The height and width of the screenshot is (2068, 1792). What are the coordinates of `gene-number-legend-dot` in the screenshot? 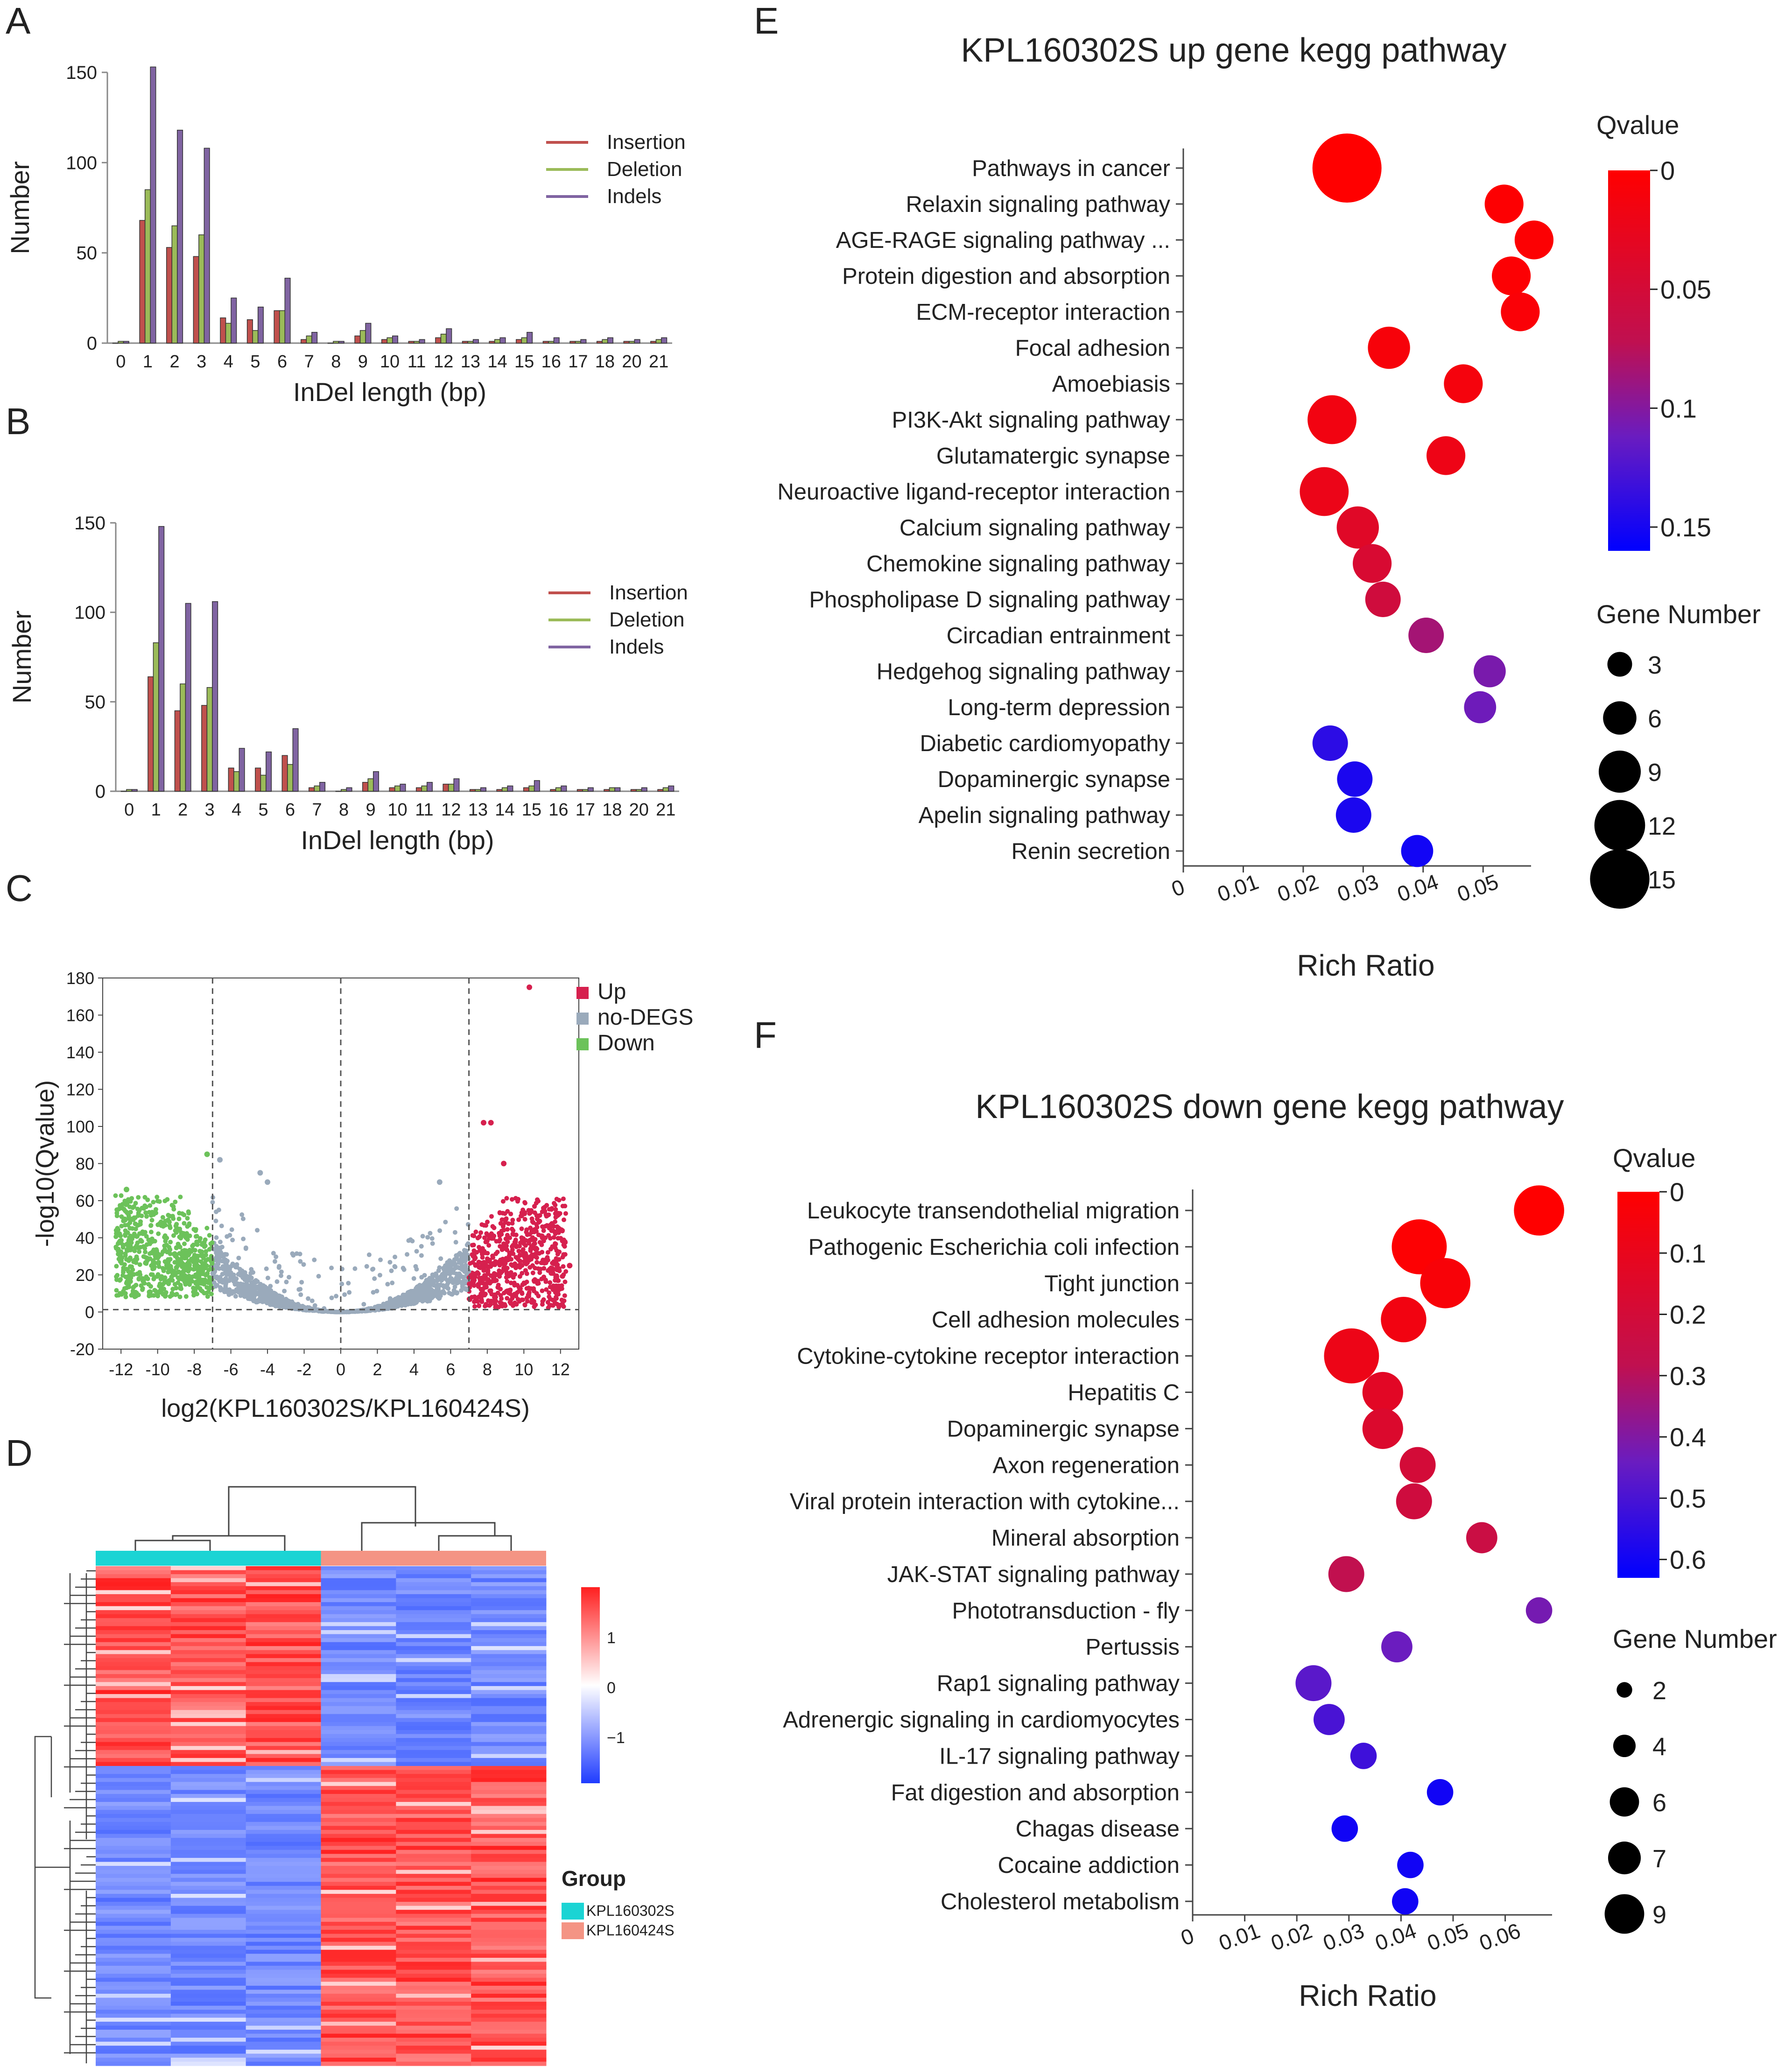 It's located at (1620, 665).